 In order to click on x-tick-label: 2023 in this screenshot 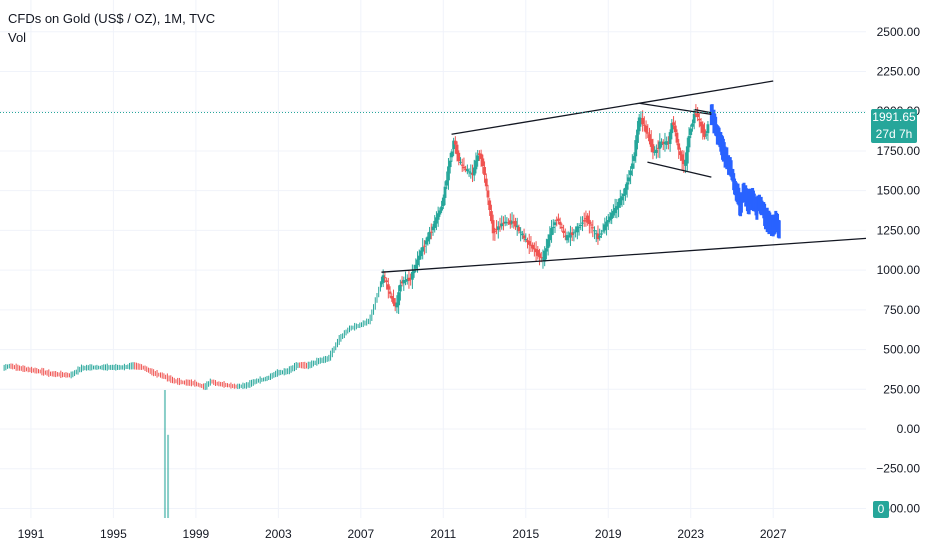, I will do `click(690, 534)`.